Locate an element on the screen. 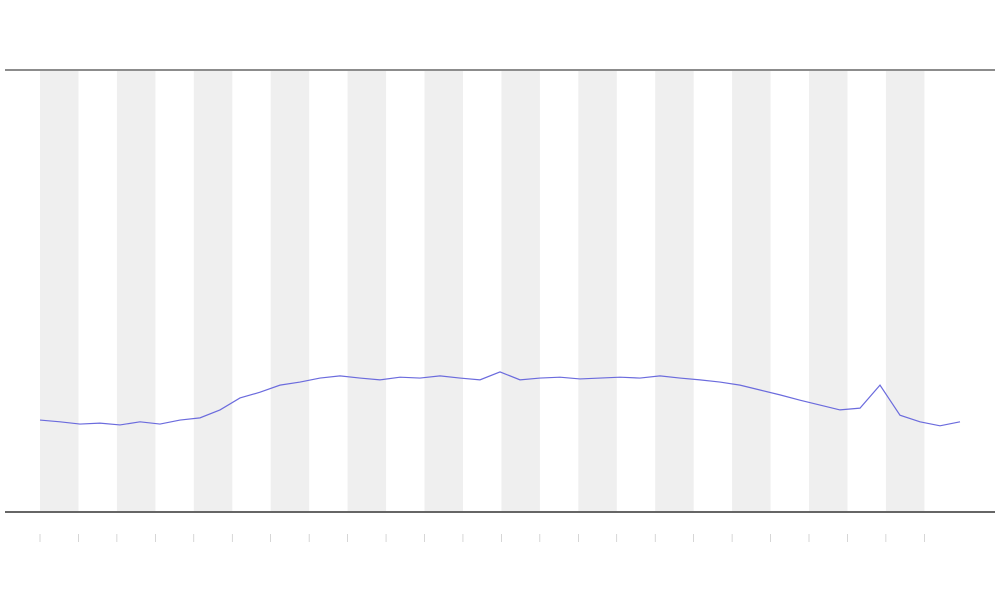 This screenshot has height=600, width=1000. data-line is located at coordinates (500, 399).